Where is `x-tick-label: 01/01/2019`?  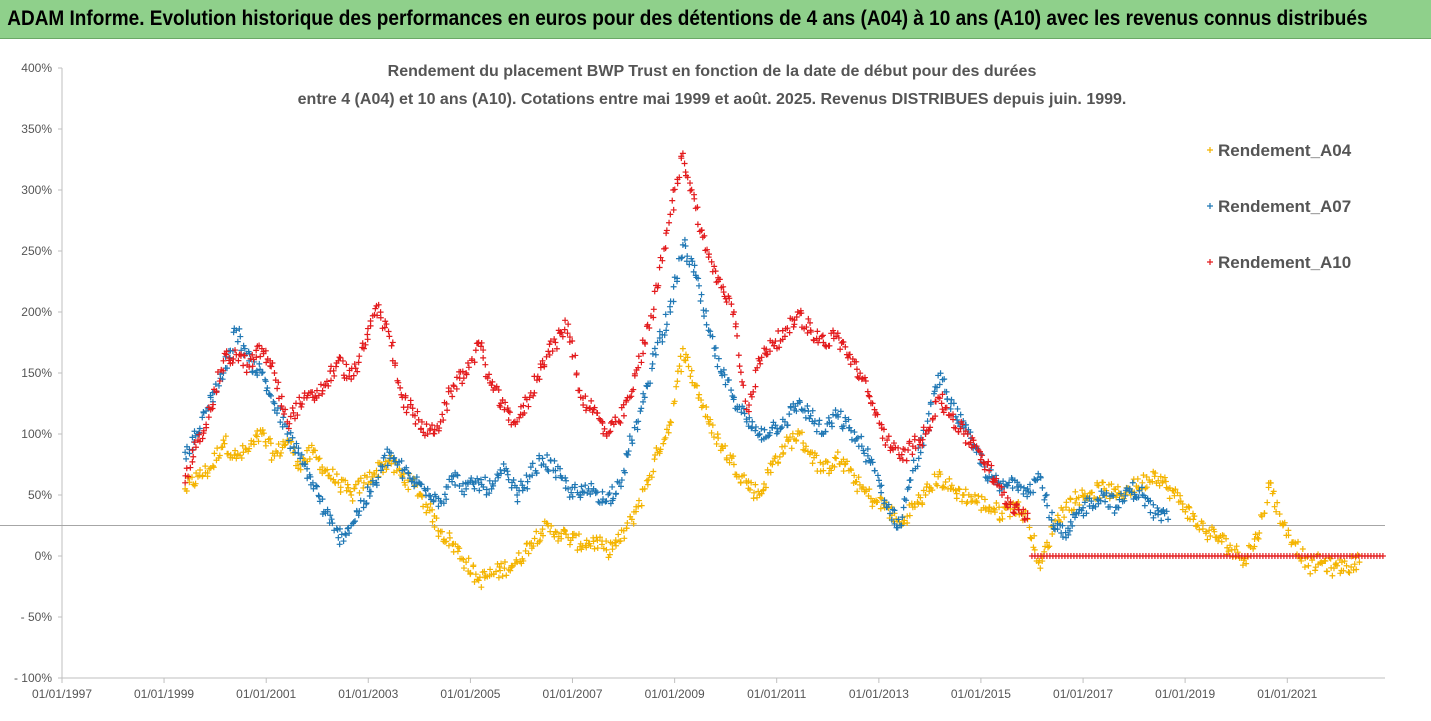 x-tick-label: 01/01/2019 is located at coordinates (1185, 694).